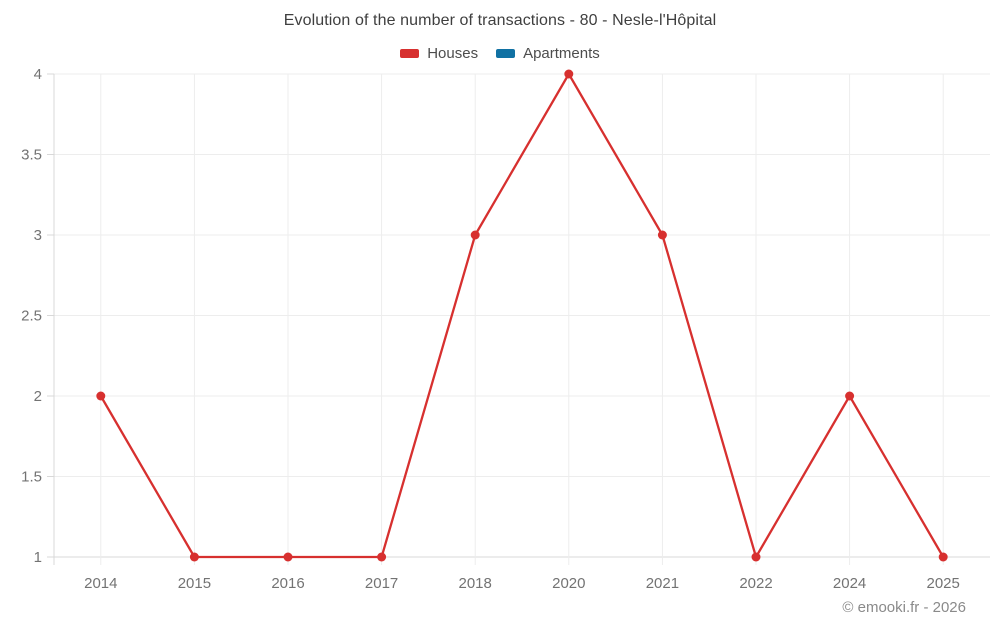 This screenshot has height=625, width=1000. Describe the element at coordinates (561, 53) in the screenshot. I see `legend-label: Apartments` at that location.